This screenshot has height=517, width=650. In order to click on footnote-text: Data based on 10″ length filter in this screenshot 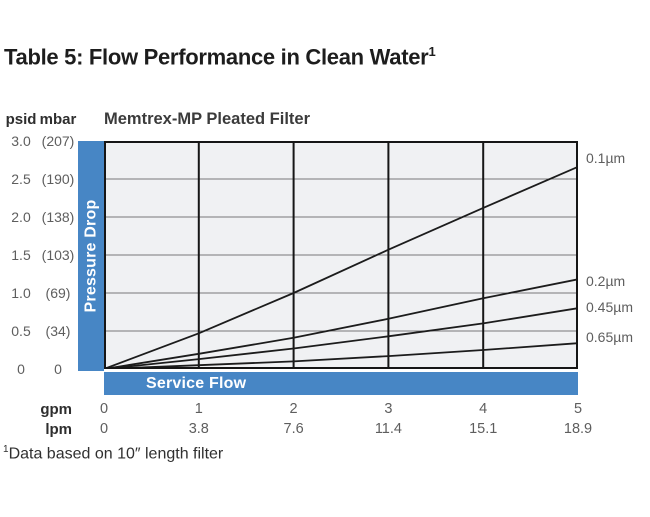, I will do `click(116, 454)`.